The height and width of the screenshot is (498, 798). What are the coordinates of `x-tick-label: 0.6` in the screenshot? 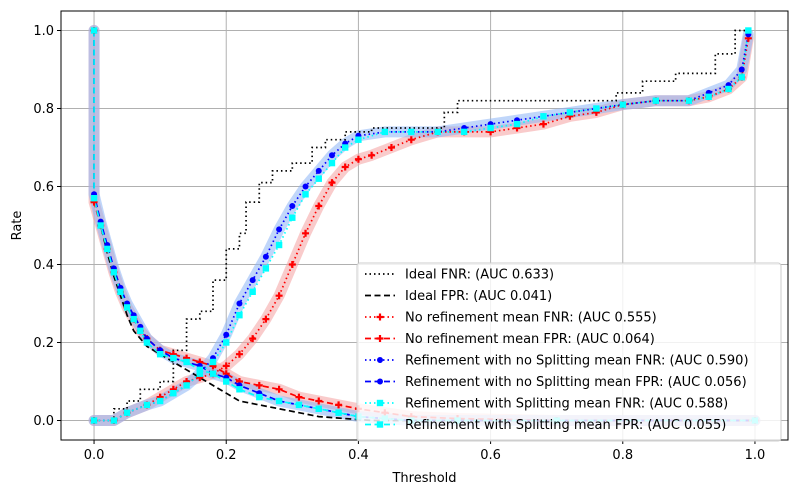 It's located at (490, 455).